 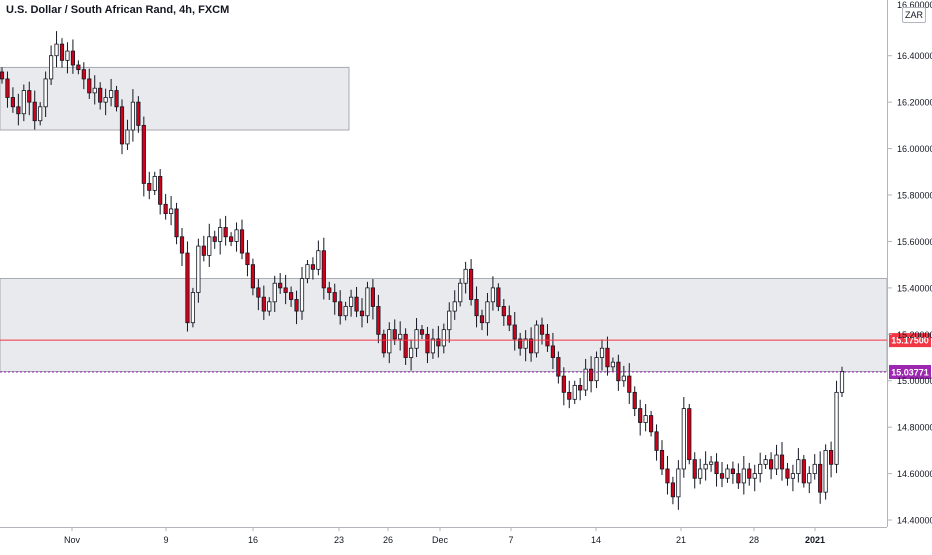 What do you see at coordinates (914, 335) in the screenshot?
I see `price-tick-label: 15.20000` at bounding box center [914, 335].